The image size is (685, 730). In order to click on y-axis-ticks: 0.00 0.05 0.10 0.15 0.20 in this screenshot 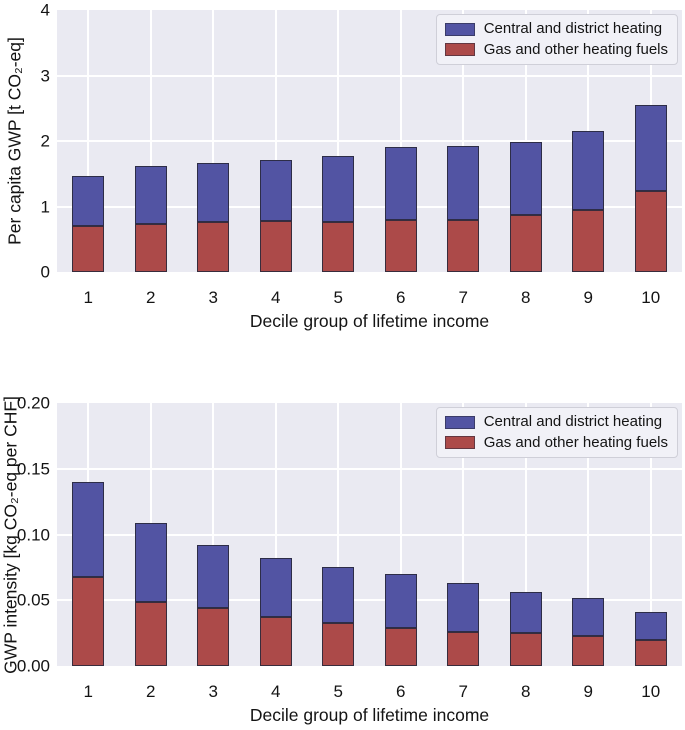, I will do `click(37, 535)`.